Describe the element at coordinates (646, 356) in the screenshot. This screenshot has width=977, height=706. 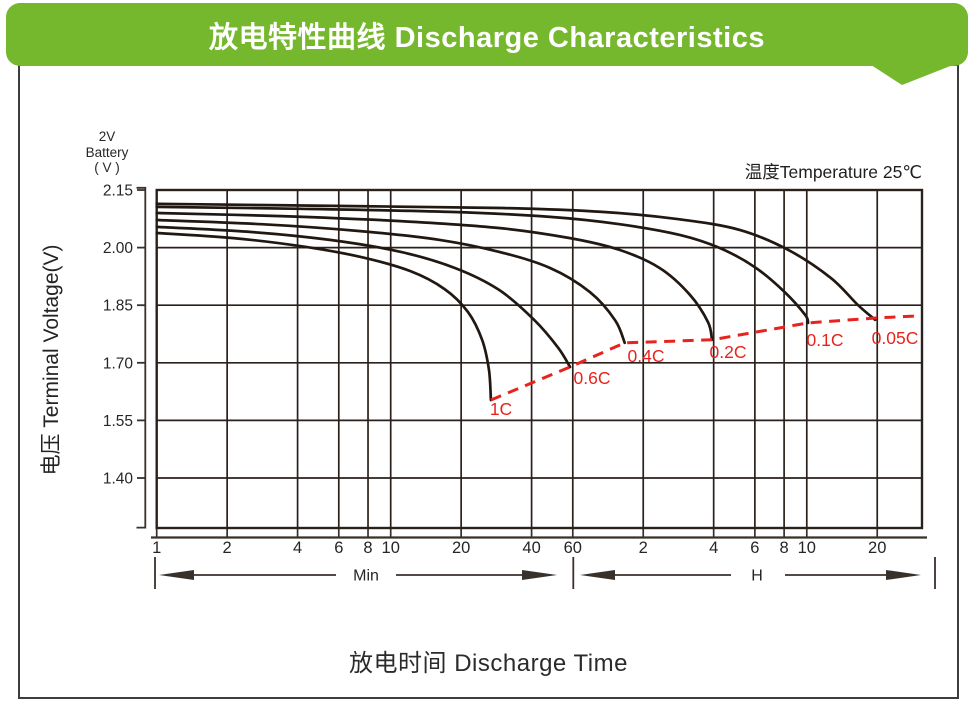
I see `rate-label-0.4C: 0.4C` at that location.